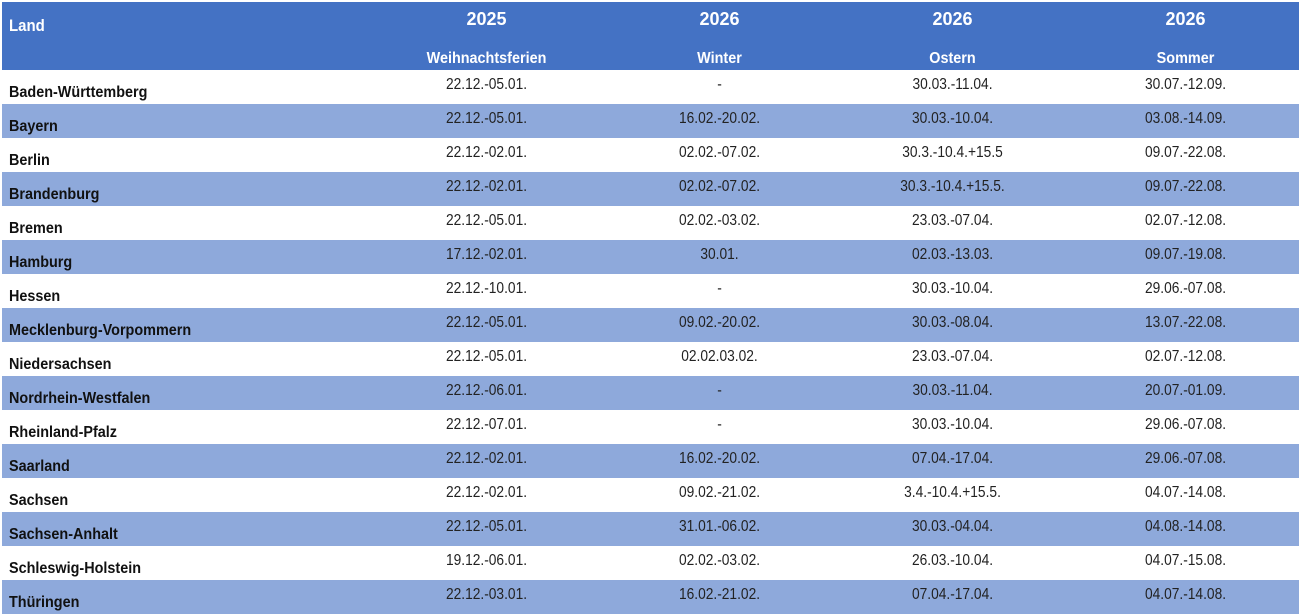 Image resolution: width=1301 pixels, height=616 pixels. What do you see at coordinates (60, 364) in the screenshot?
I see `land-name: Niedersachsen` at bounding box center [60, 364].